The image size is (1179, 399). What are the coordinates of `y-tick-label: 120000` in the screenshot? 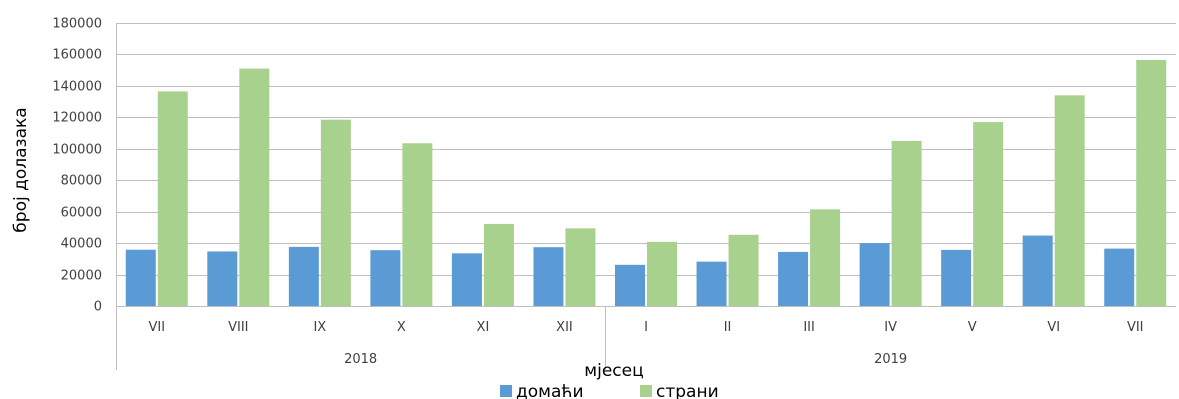 It's located at (77, 118).